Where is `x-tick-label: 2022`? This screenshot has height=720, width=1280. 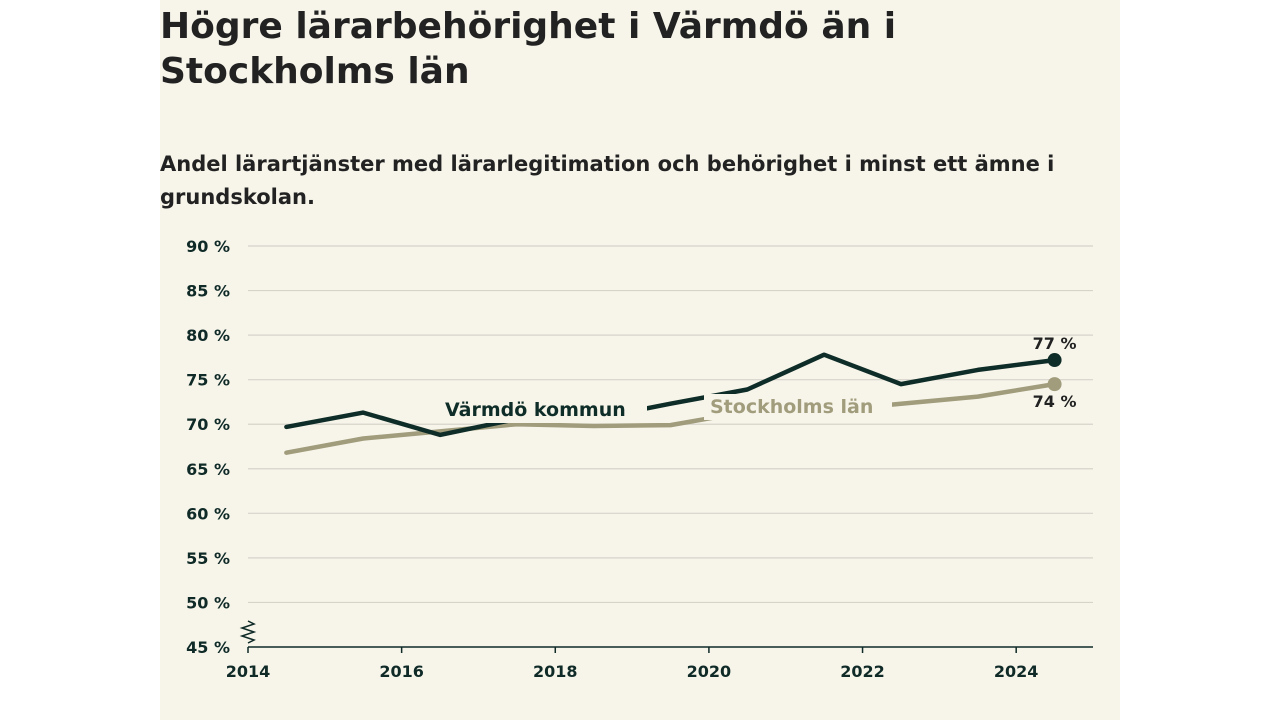 x-tick-label: 2022 is located at coordinates (862, 671).